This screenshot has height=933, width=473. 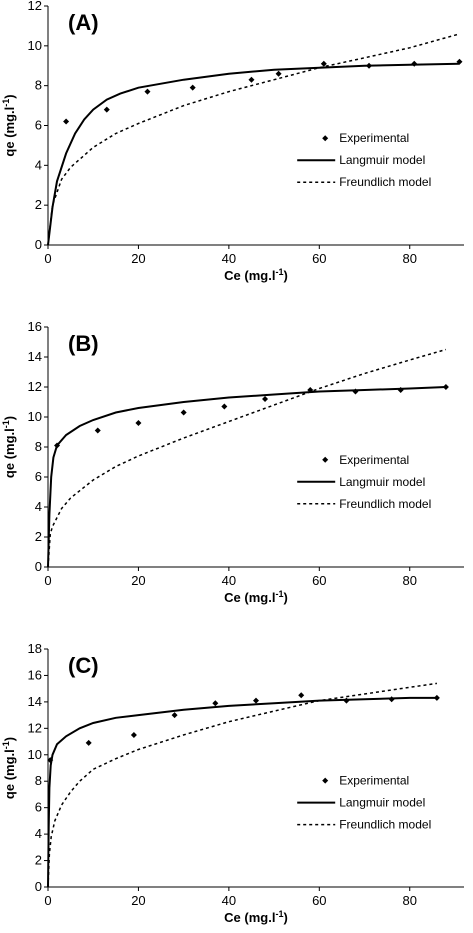 I want to click on panel-label: (A), so click(x=83, y=22).